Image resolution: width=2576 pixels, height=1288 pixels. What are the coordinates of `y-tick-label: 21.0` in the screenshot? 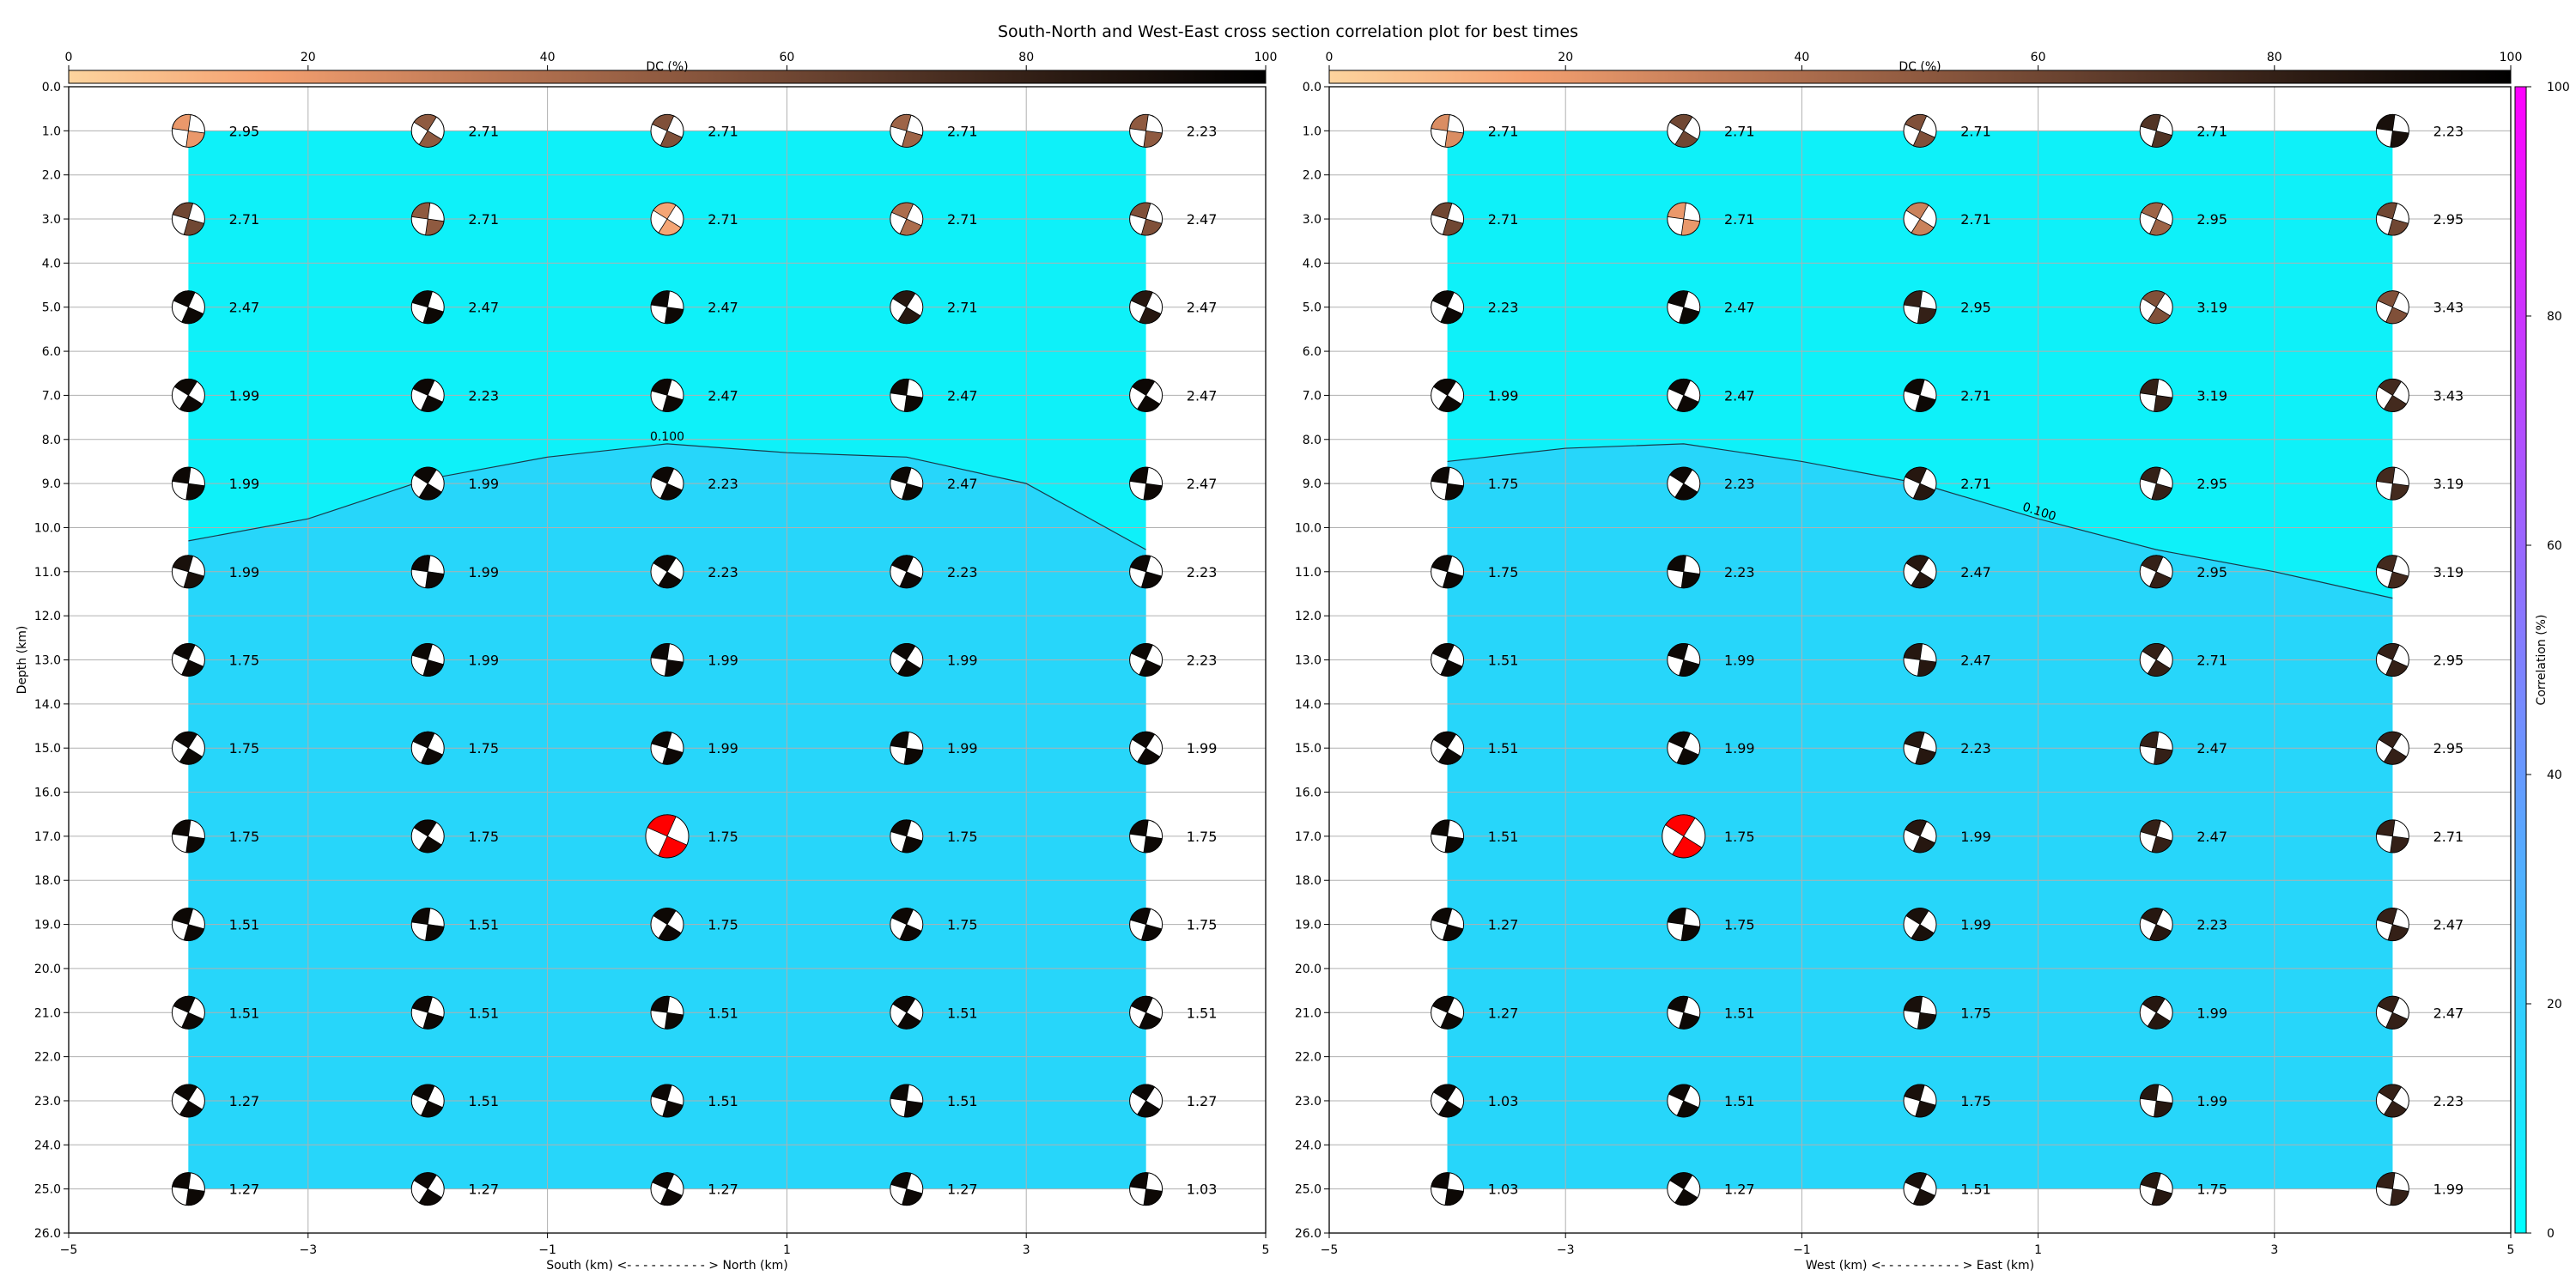 It's located at (1308, 1013).